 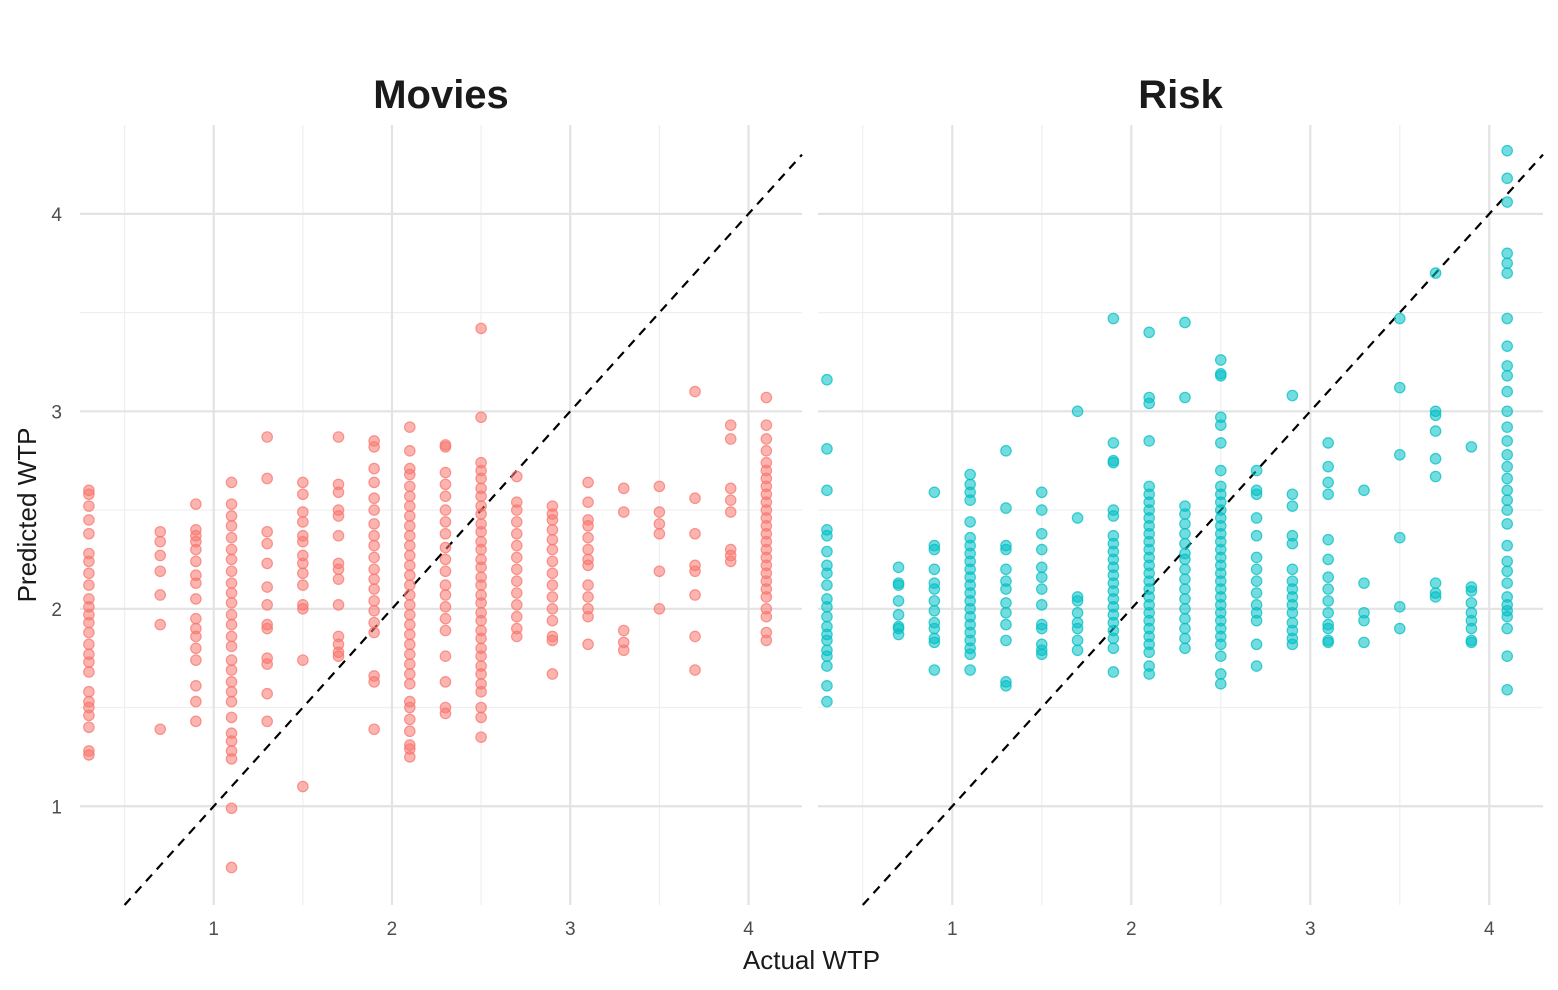 I want to click on panel-title-movies: Movies, so click(x=441, y=95).